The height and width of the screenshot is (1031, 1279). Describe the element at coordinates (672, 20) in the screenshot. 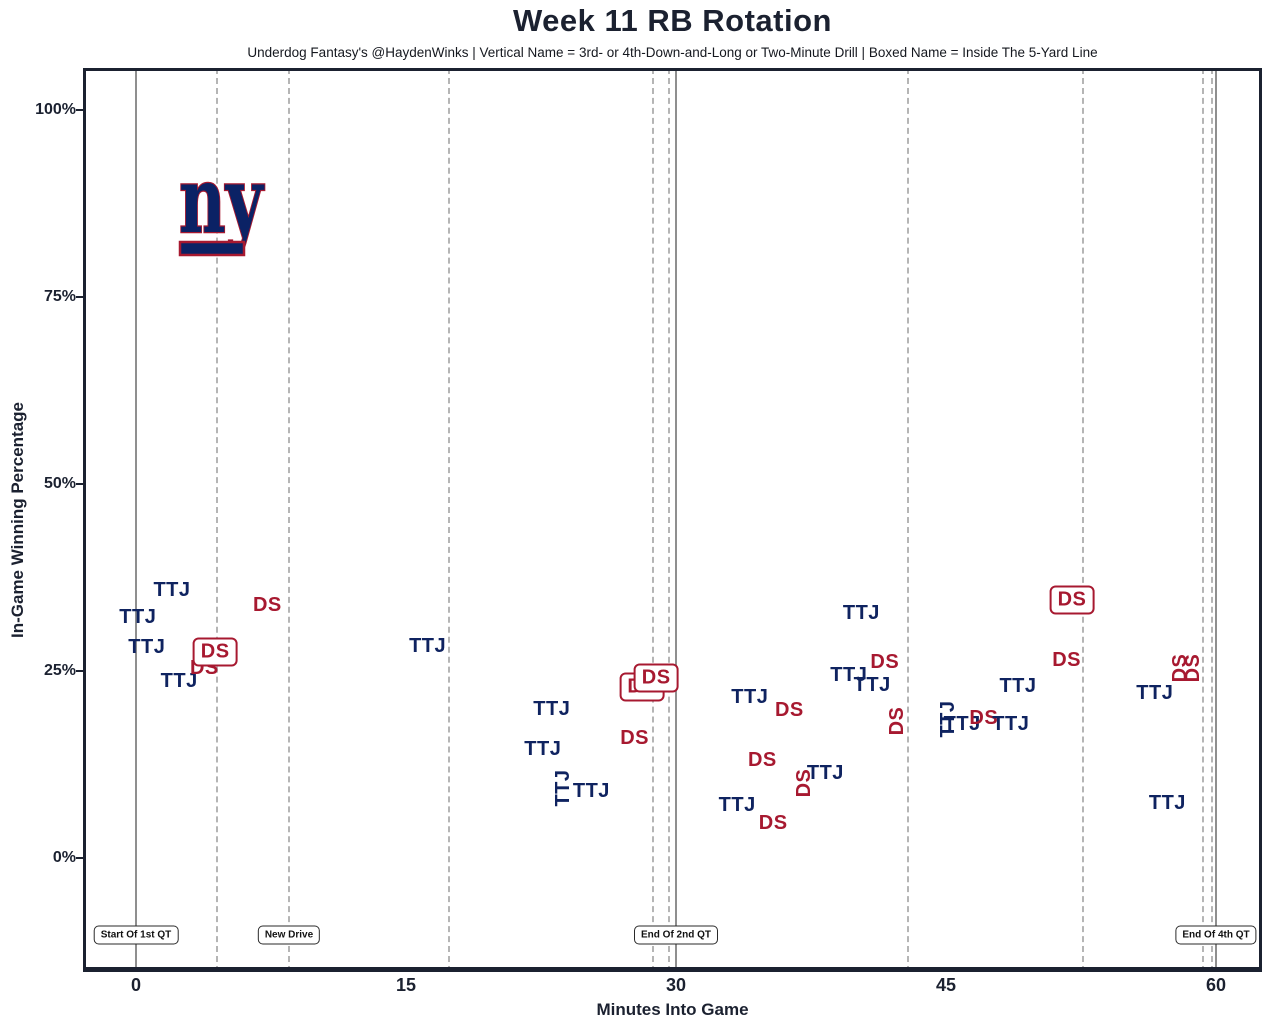

I see `chart-title: Week 11 RB Rotation` at that location.